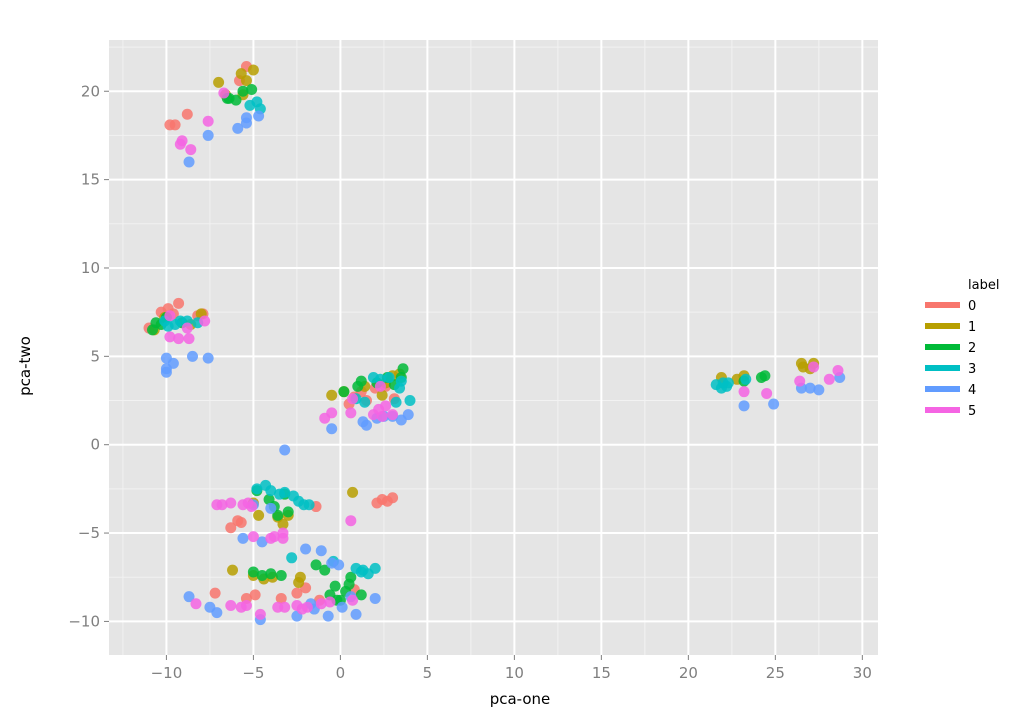  I want to click on x-axis-title: pca-one, so click(520, 699).